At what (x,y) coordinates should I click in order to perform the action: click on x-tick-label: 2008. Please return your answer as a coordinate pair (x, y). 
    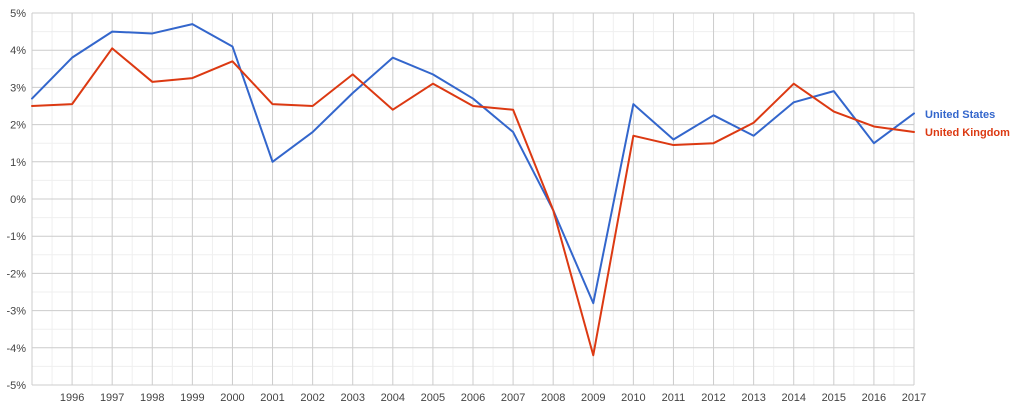
    Looking at the image, I should click on (553, 398).